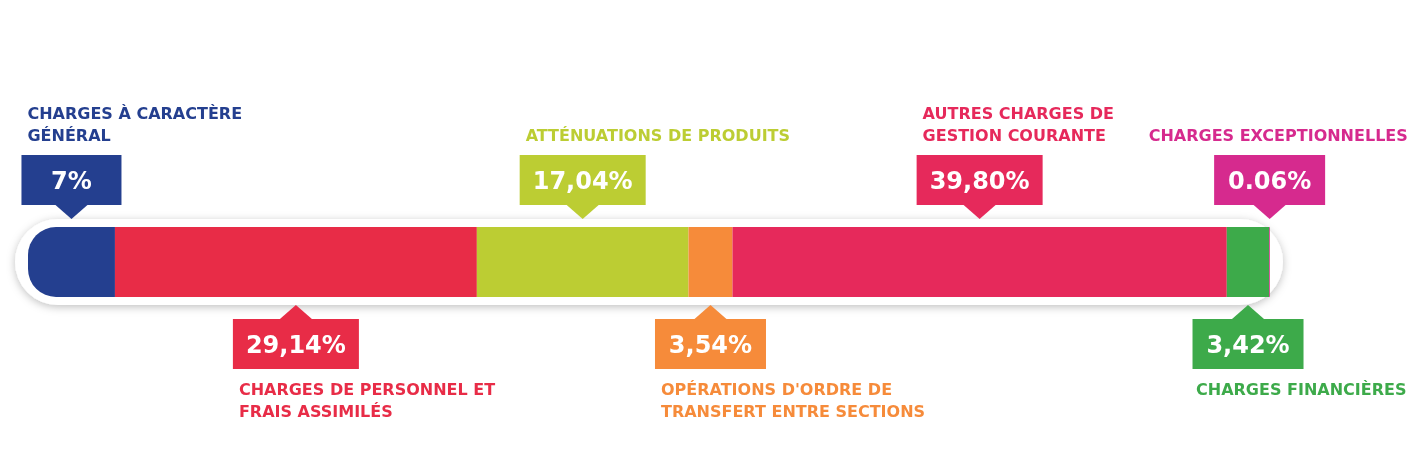  Describe the element at coordinates (582, 181) in the screenshot. I see `data-label: 17,04%` at that location.